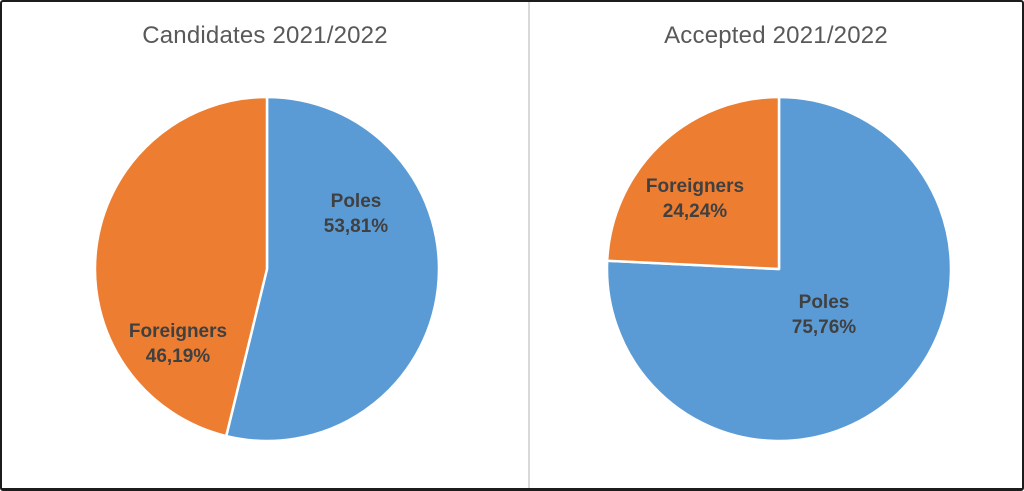 The image size is (1024, 491). What do you see at coordinates (695, 199) in the screenshot?
I see `slice-label-foreigners: Foreigners 24,24%` at bounding box center [695, 199].